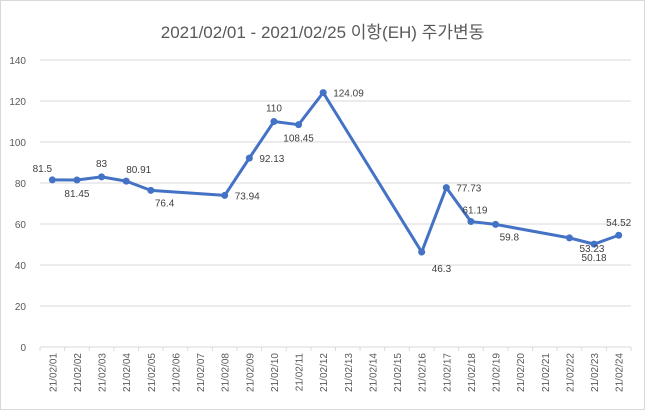 This screenshot has width=645, height=410. What do you see at coordinates (398, 372) in the screenshot?
I see `x-tick-label: 21/02/15` at bounding box center [398, 372].